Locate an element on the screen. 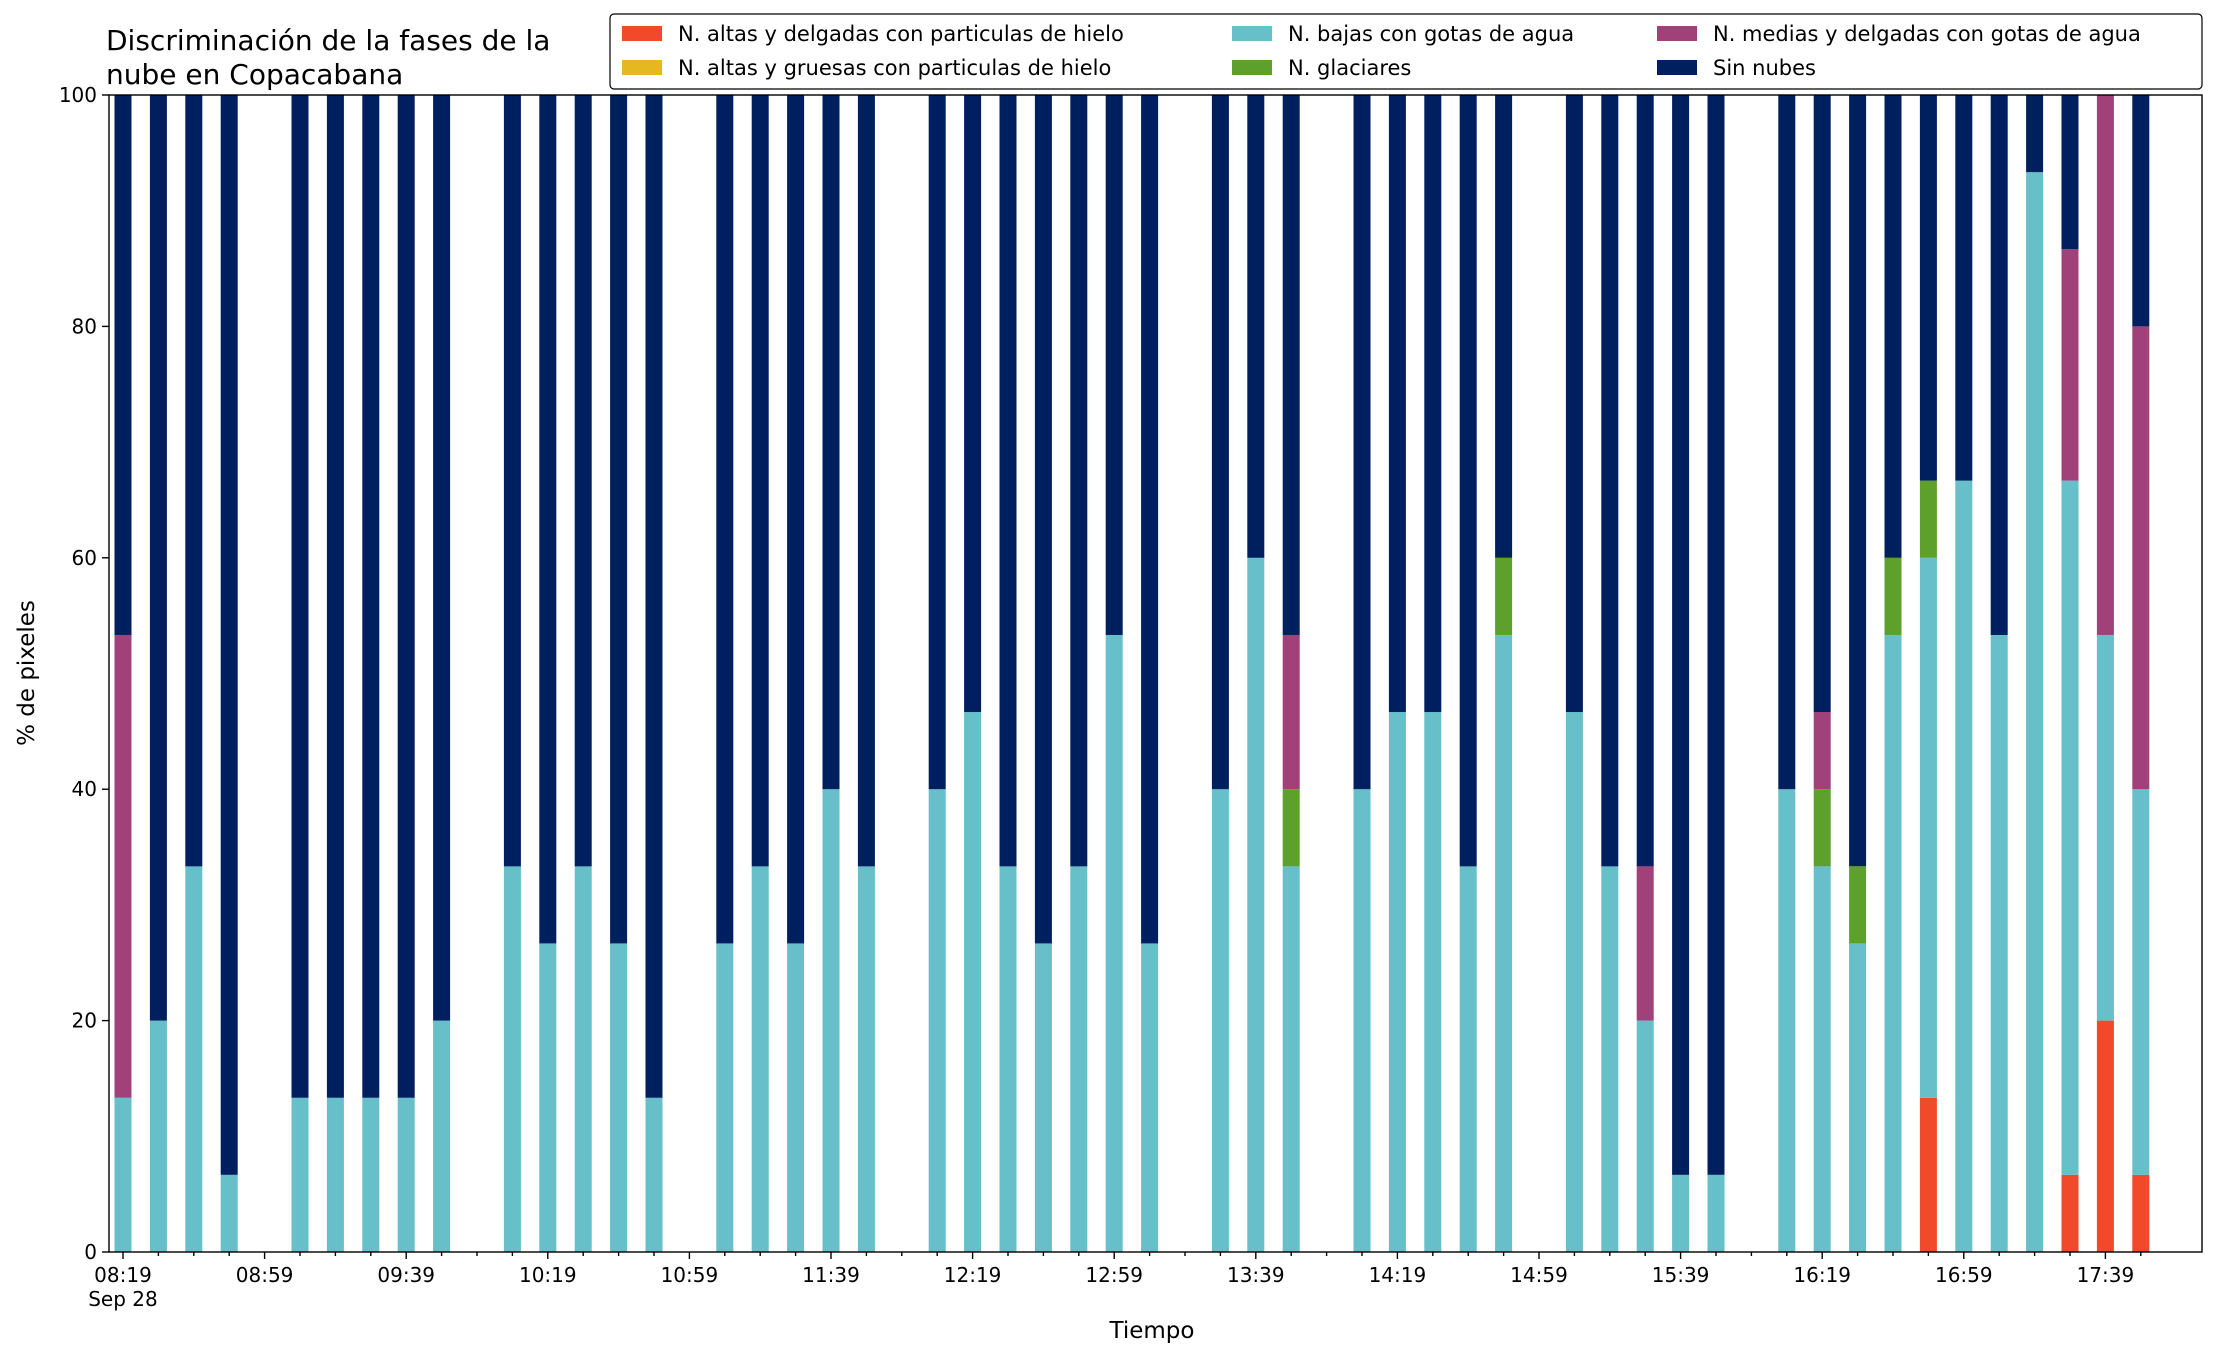 The height and width of the screenshot is (1355, 2216). y-tick-label: 100 is located at coordinates (78, 95).